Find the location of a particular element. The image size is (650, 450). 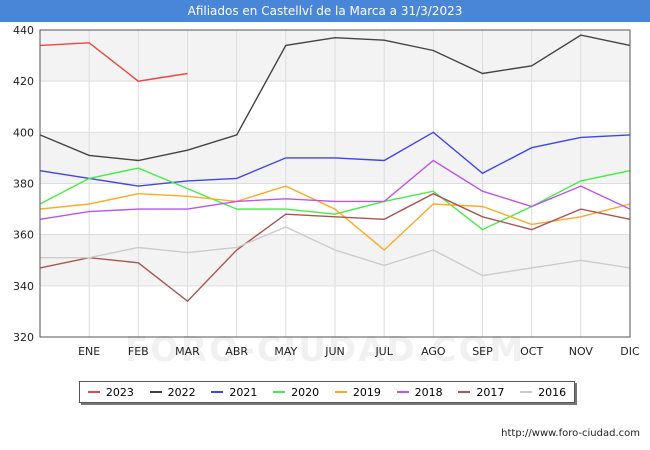

x-tick-label: MAY is located at coordinates (285, 351).